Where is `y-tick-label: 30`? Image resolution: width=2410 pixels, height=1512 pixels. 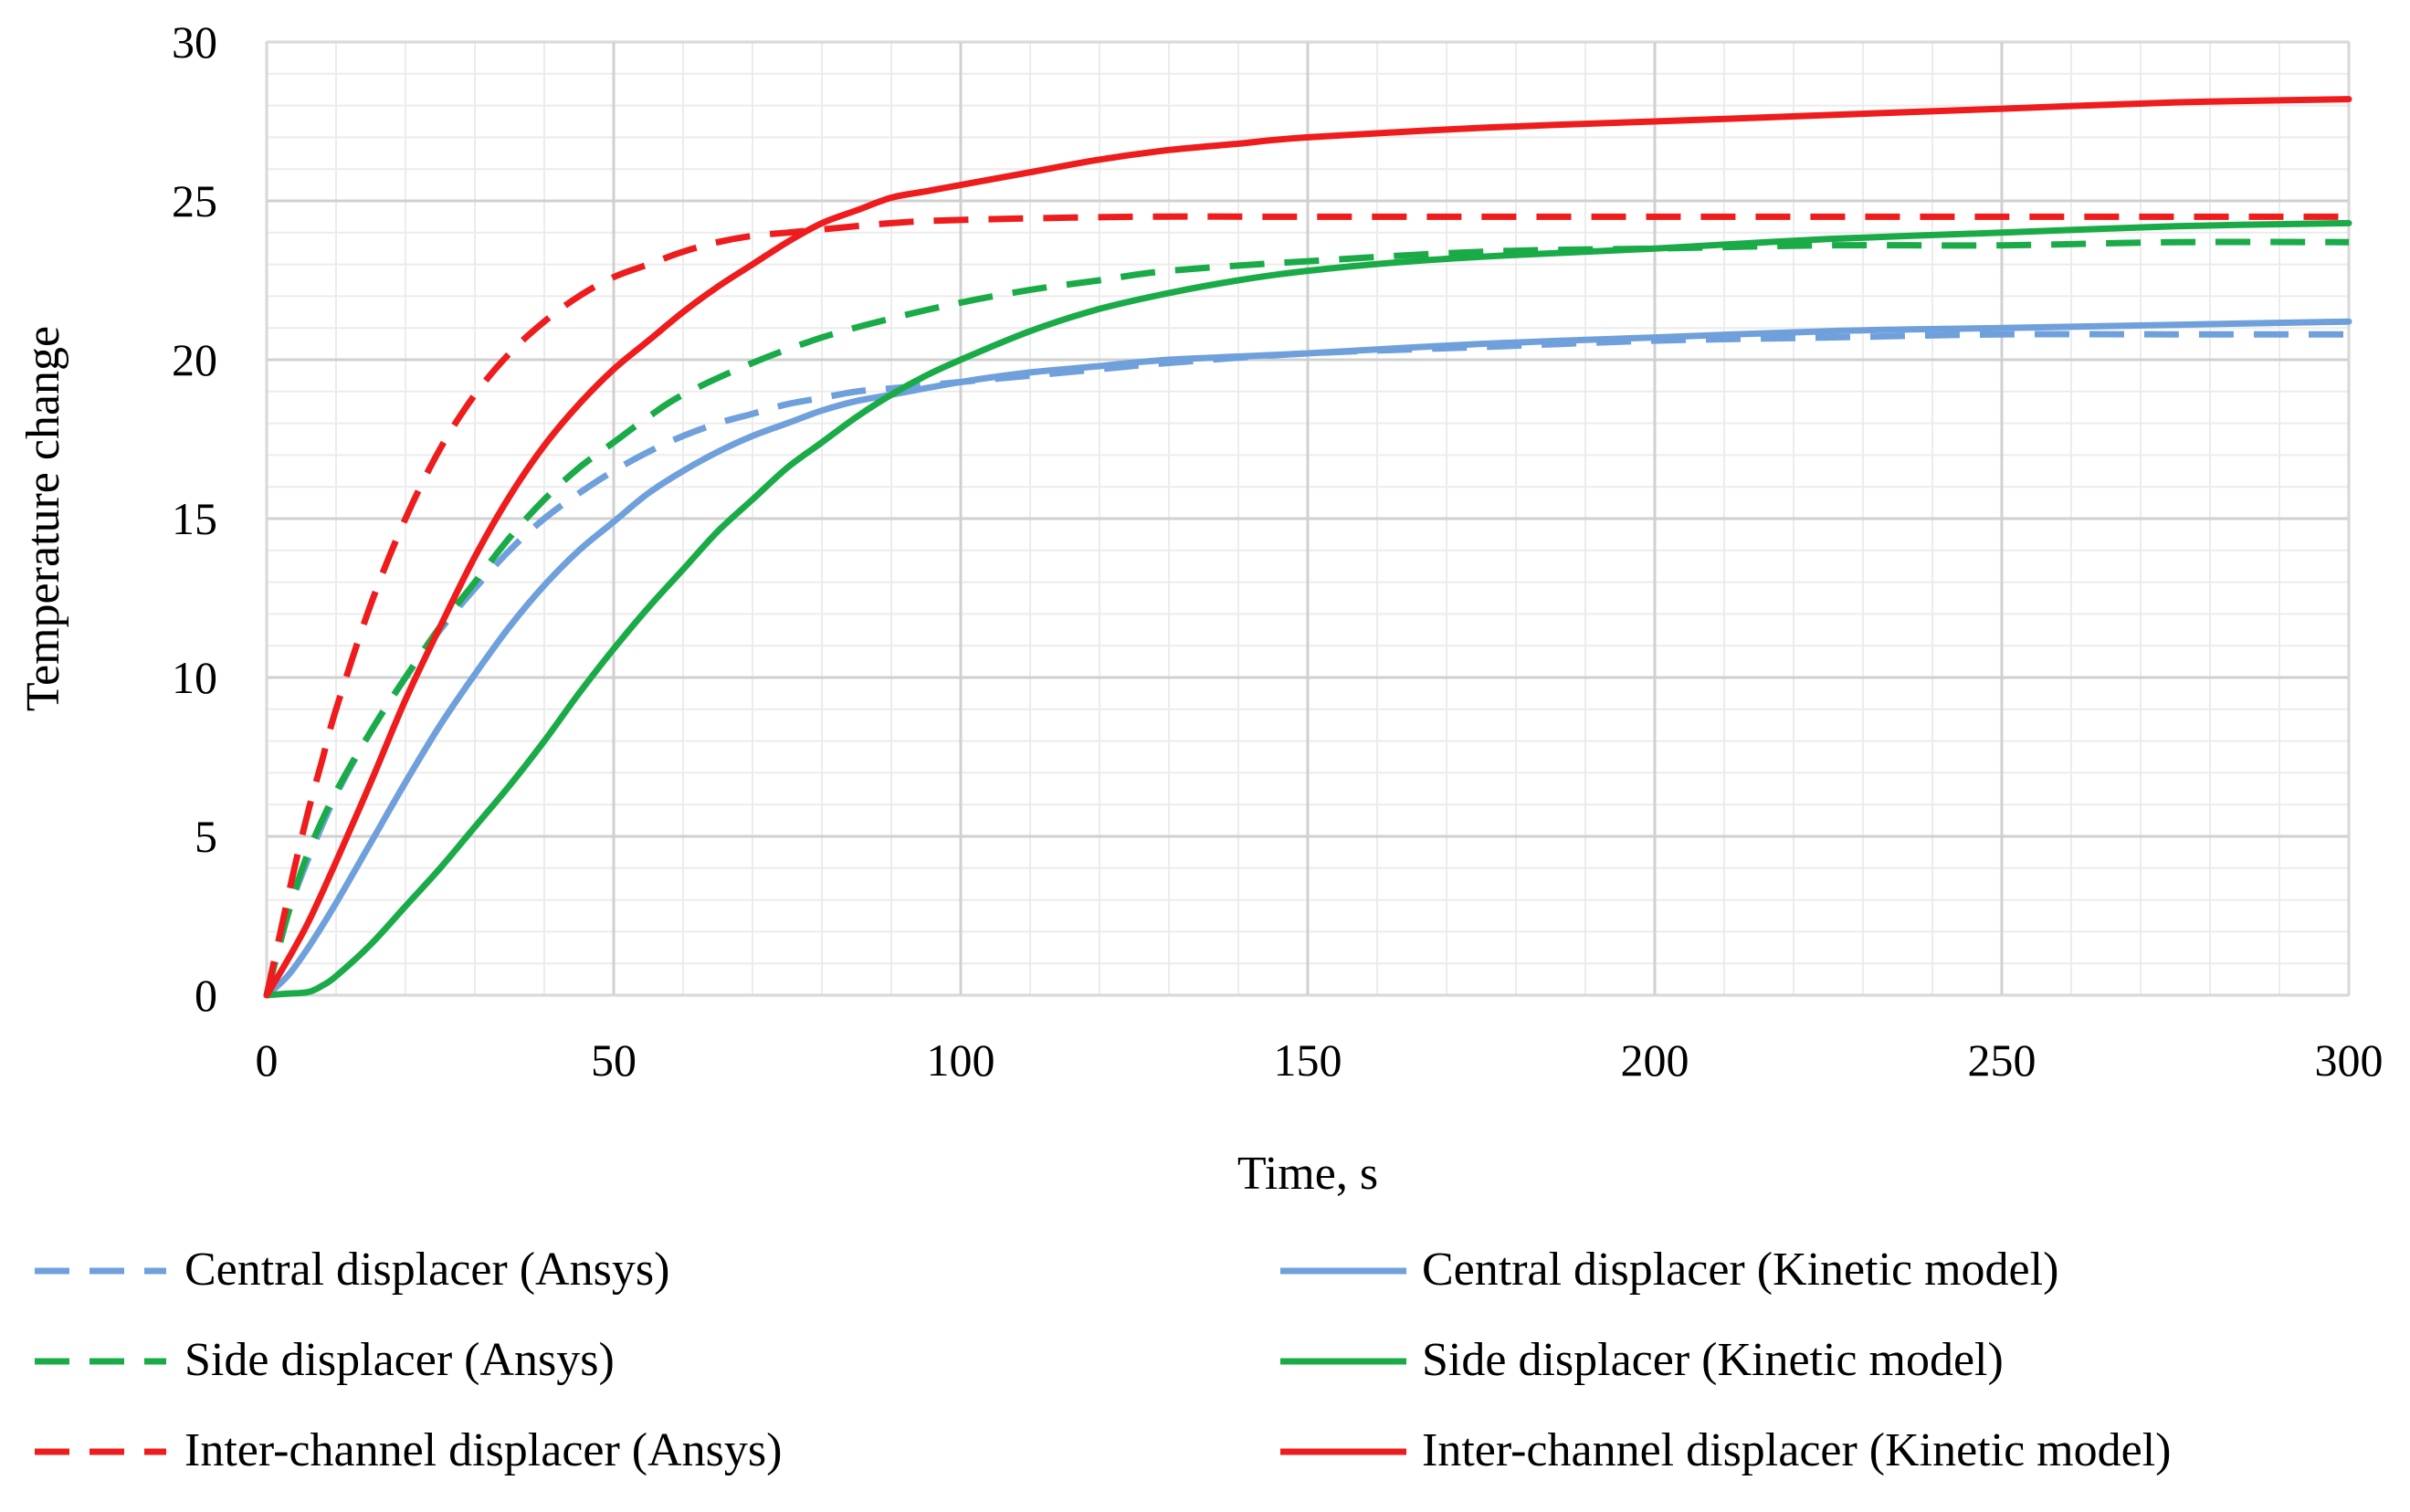
y-tick-label: 30 is located at coordinates (194, 42).